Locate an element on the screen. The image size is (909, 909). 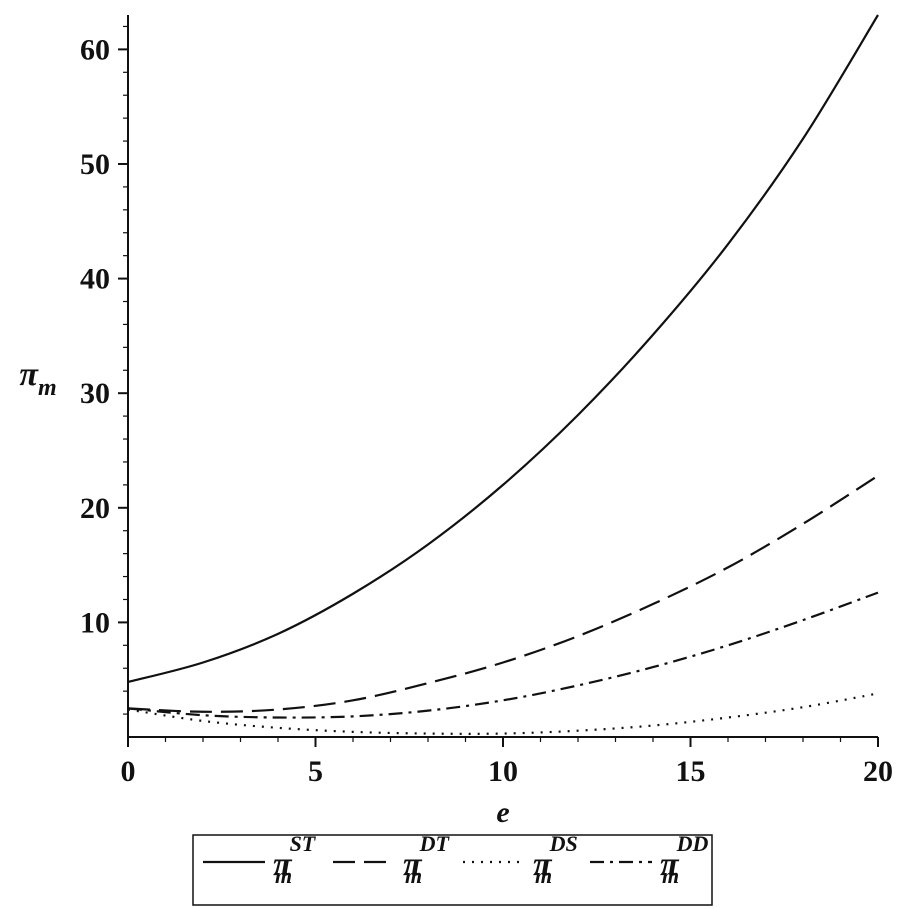
y-tick-label: 40 is located at coordinates (95, 279).